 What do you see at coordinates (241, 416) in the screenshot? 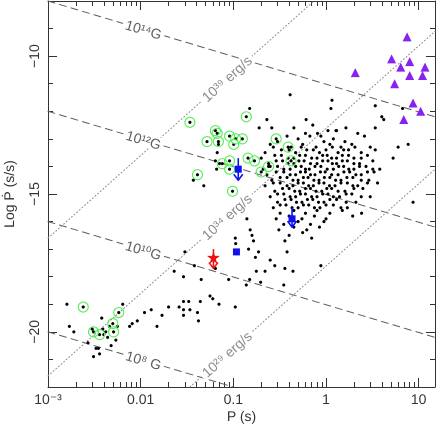
I see `x-axis-title: P (s)` at bounding box center [241, 416].